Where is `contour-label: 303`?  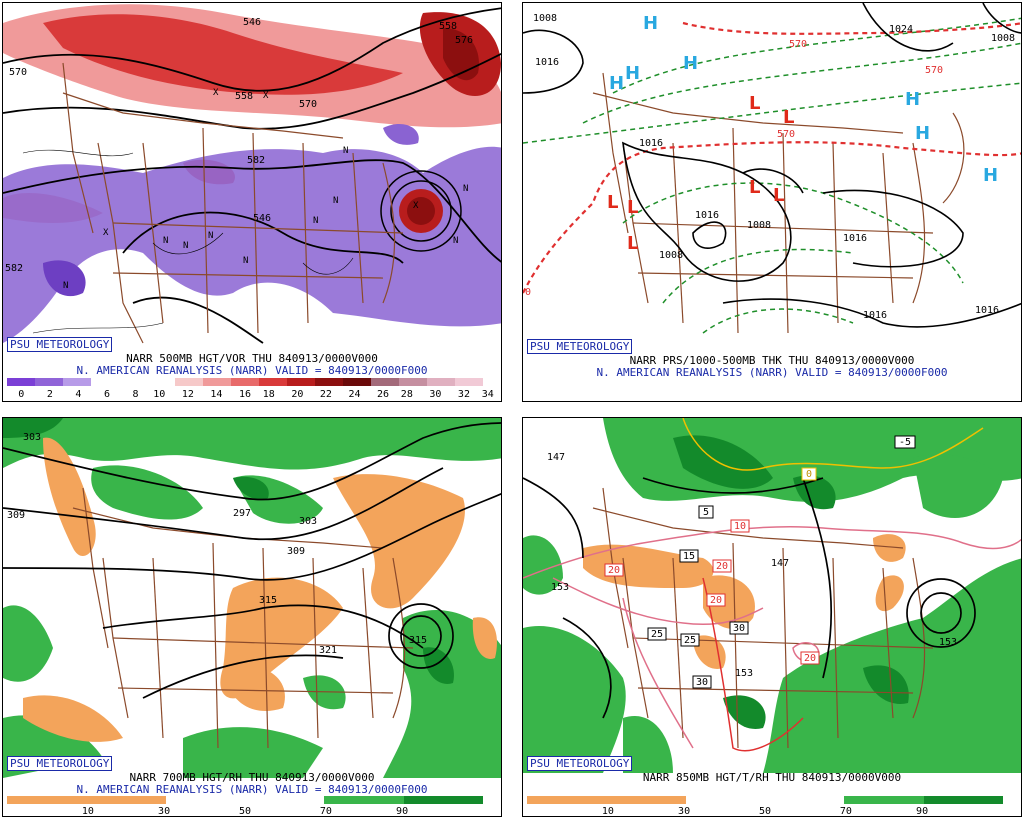 contour-label: 303 is located at coordinates (32, 437).